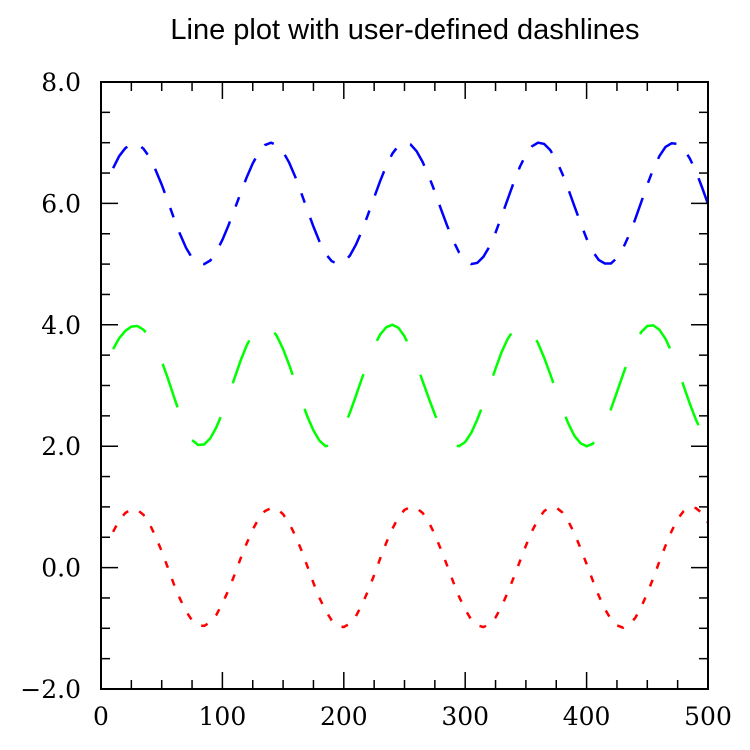 This screenshot has width=750, height=750. Describe the element at coordinates (61, 325) in the screenshot. I see `y-tick-label: 4.0` at that location.